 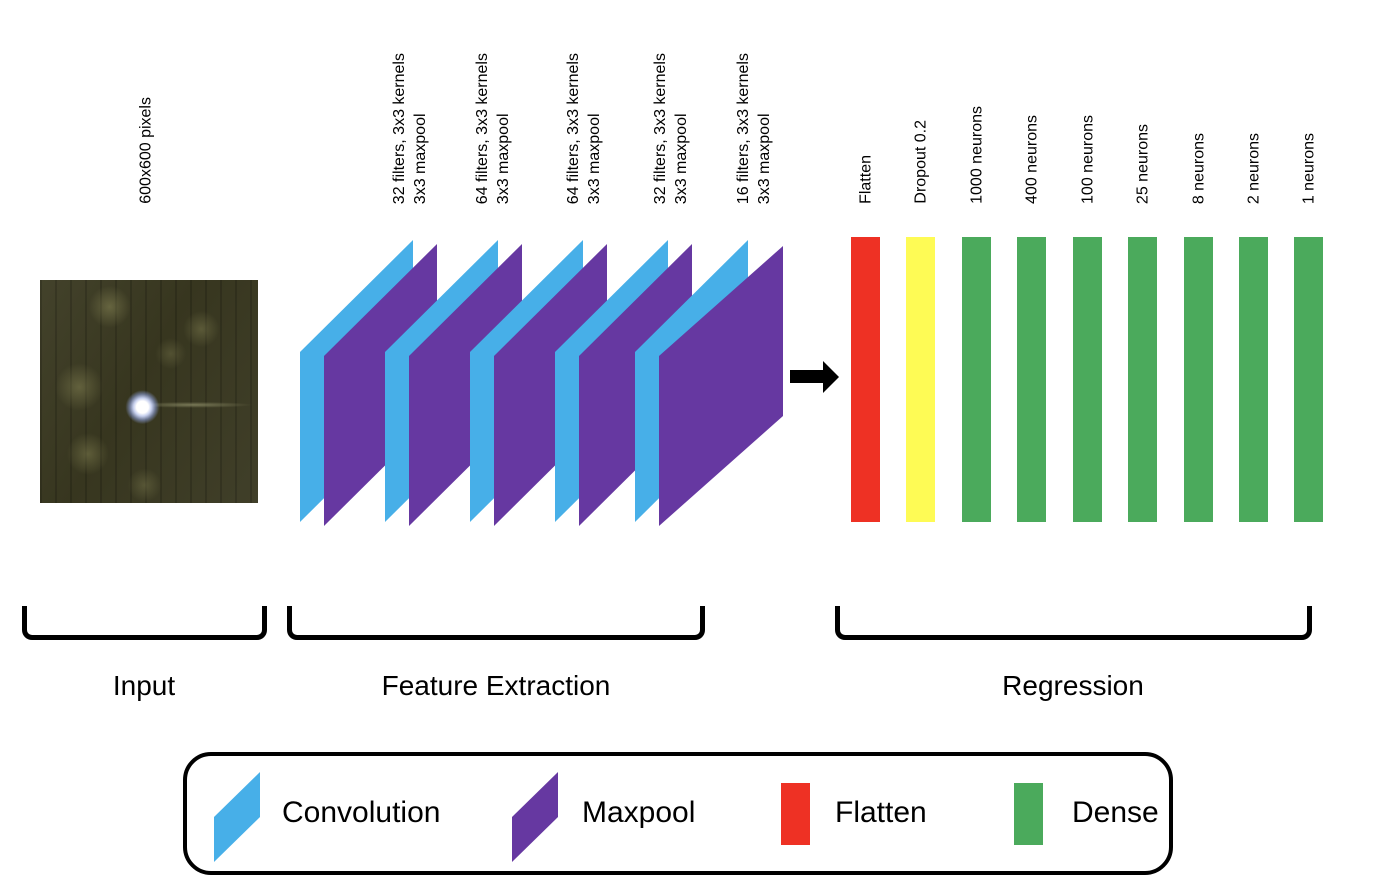 What do you see at coordinates (1073, 685) in the screenshot?
I see `section-label-regression: Regression` at bounding box center [1073, 685].